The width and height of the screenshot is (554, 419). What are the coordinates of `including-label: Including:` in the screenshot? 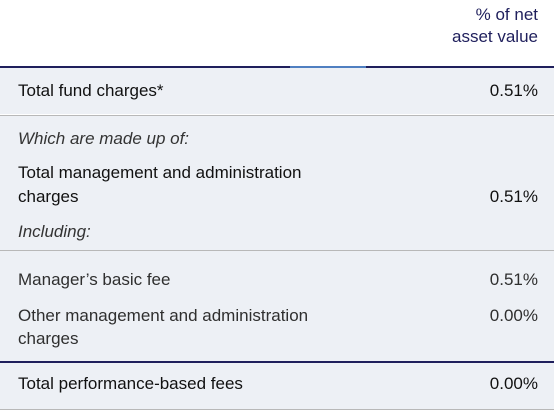 It's located at (54, 231).